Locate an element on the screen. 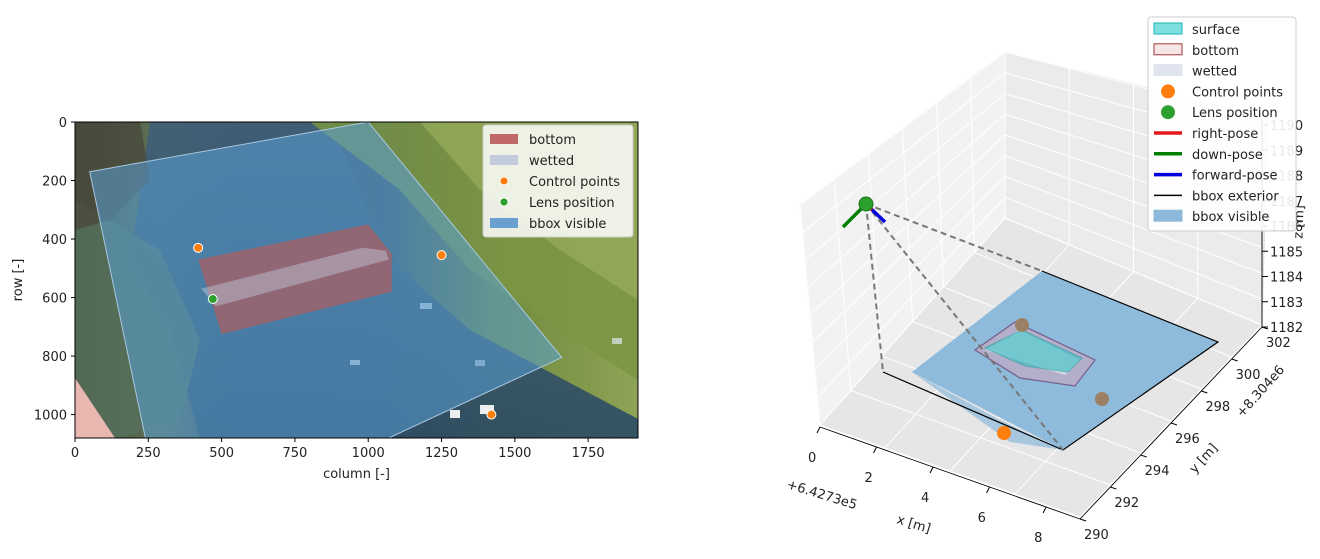 The image size is (1320, 559). y-tick-label: 600 is located at coordinates (54, 299).